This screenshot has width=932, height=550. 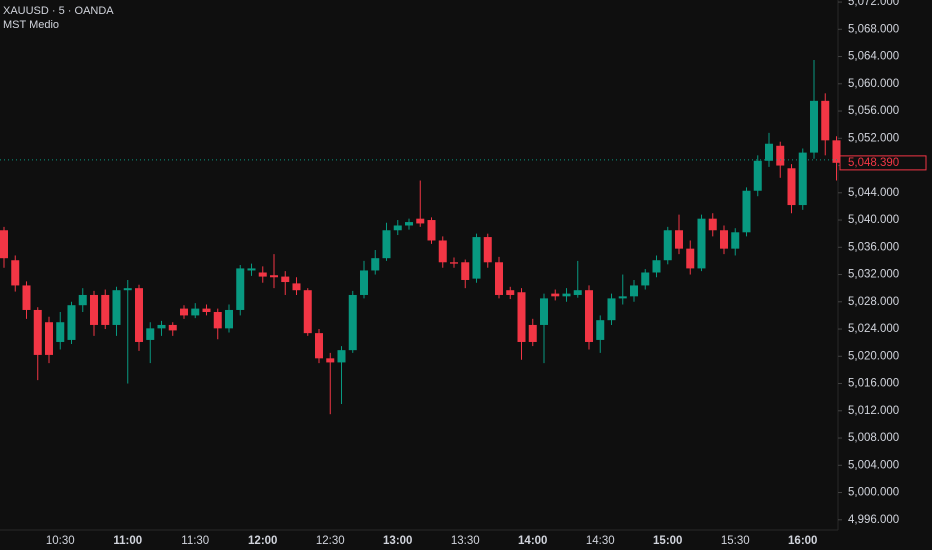 I want to click on y-tick-label: 5,052.000, so click(x=873, y=138).